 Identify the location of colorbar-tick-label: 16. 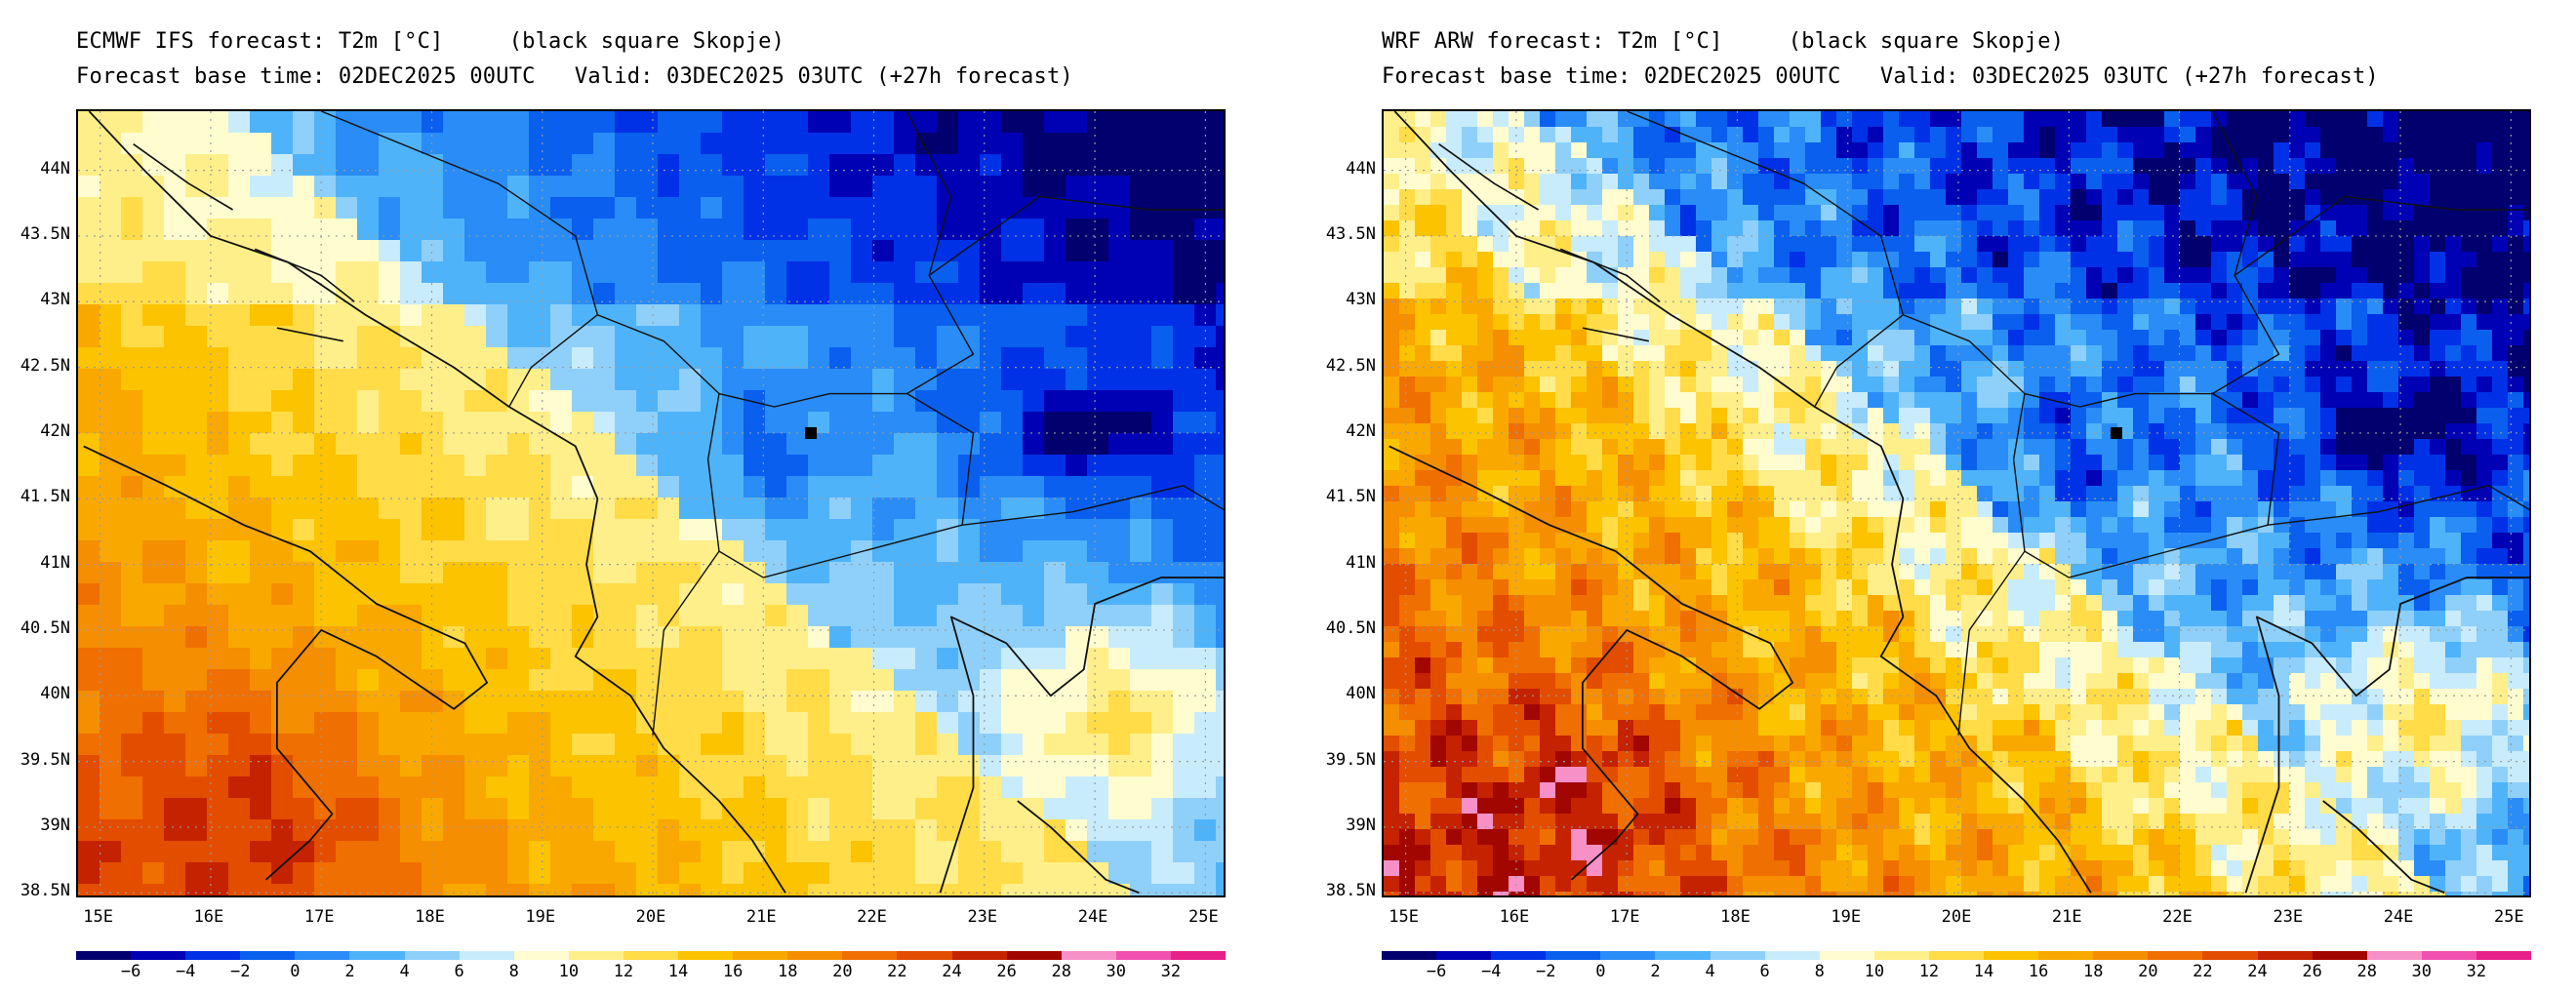
(733, 971).